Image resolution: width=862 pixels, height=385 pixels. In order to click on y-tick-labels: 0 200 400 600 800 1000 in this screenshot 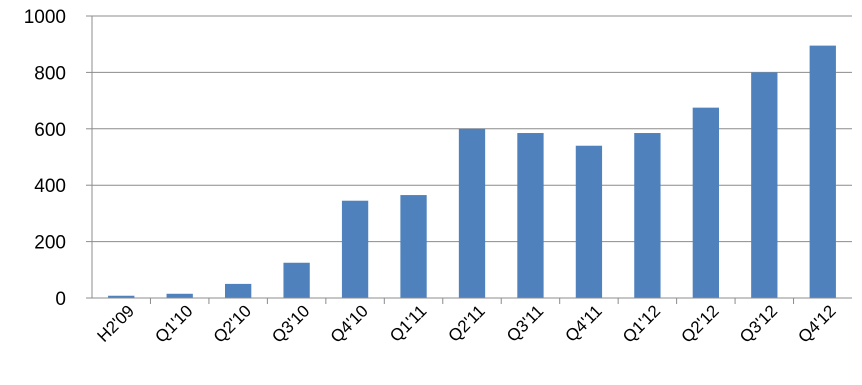, I will do `click(45, 158)`.